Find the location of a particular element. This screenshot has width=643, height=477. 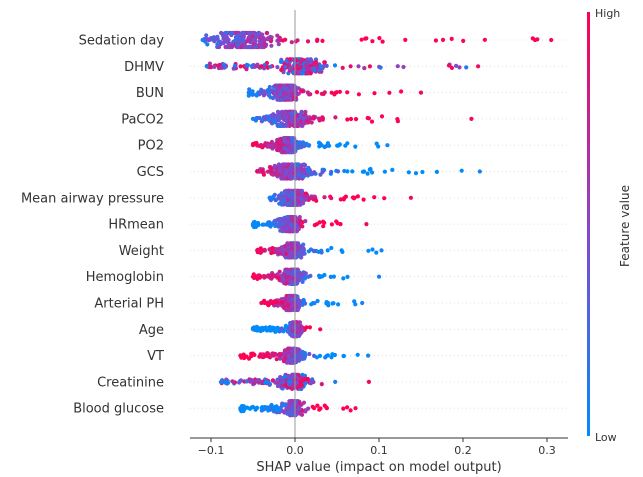

feature-label: BUN is located at coordinates (150, 93).